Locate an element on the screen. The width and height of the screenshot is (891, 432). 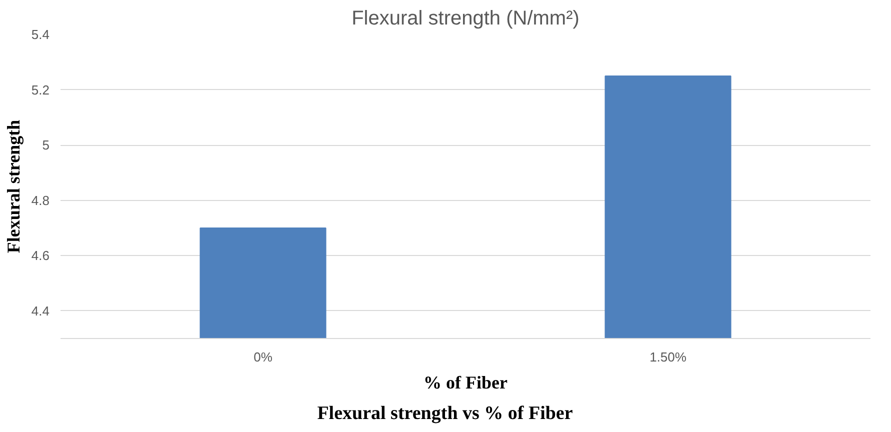
x-tick-label: 0% is located at coordinates (263, 357).